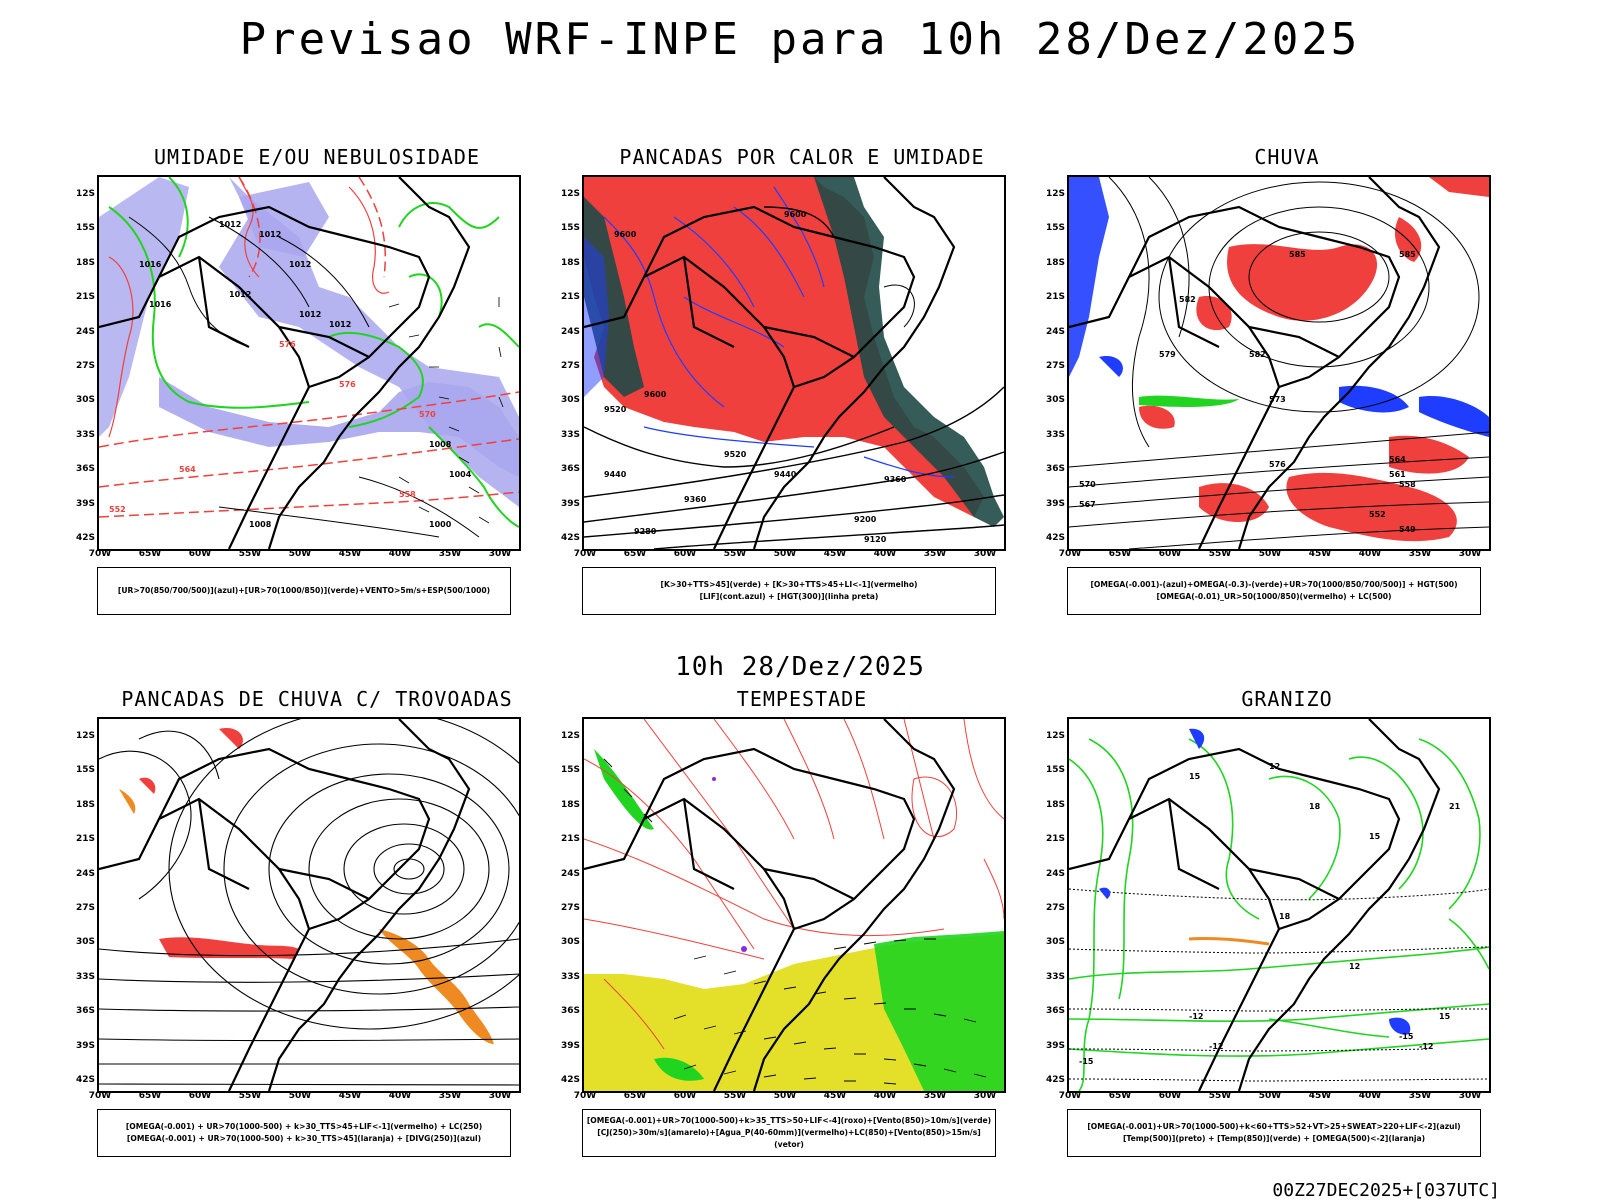 This screenshot has height=1201, width=1600. Describe the element at coordinates (802, 699) in the screenshot. I see `panel-title: TEMPESTADE` at that location.